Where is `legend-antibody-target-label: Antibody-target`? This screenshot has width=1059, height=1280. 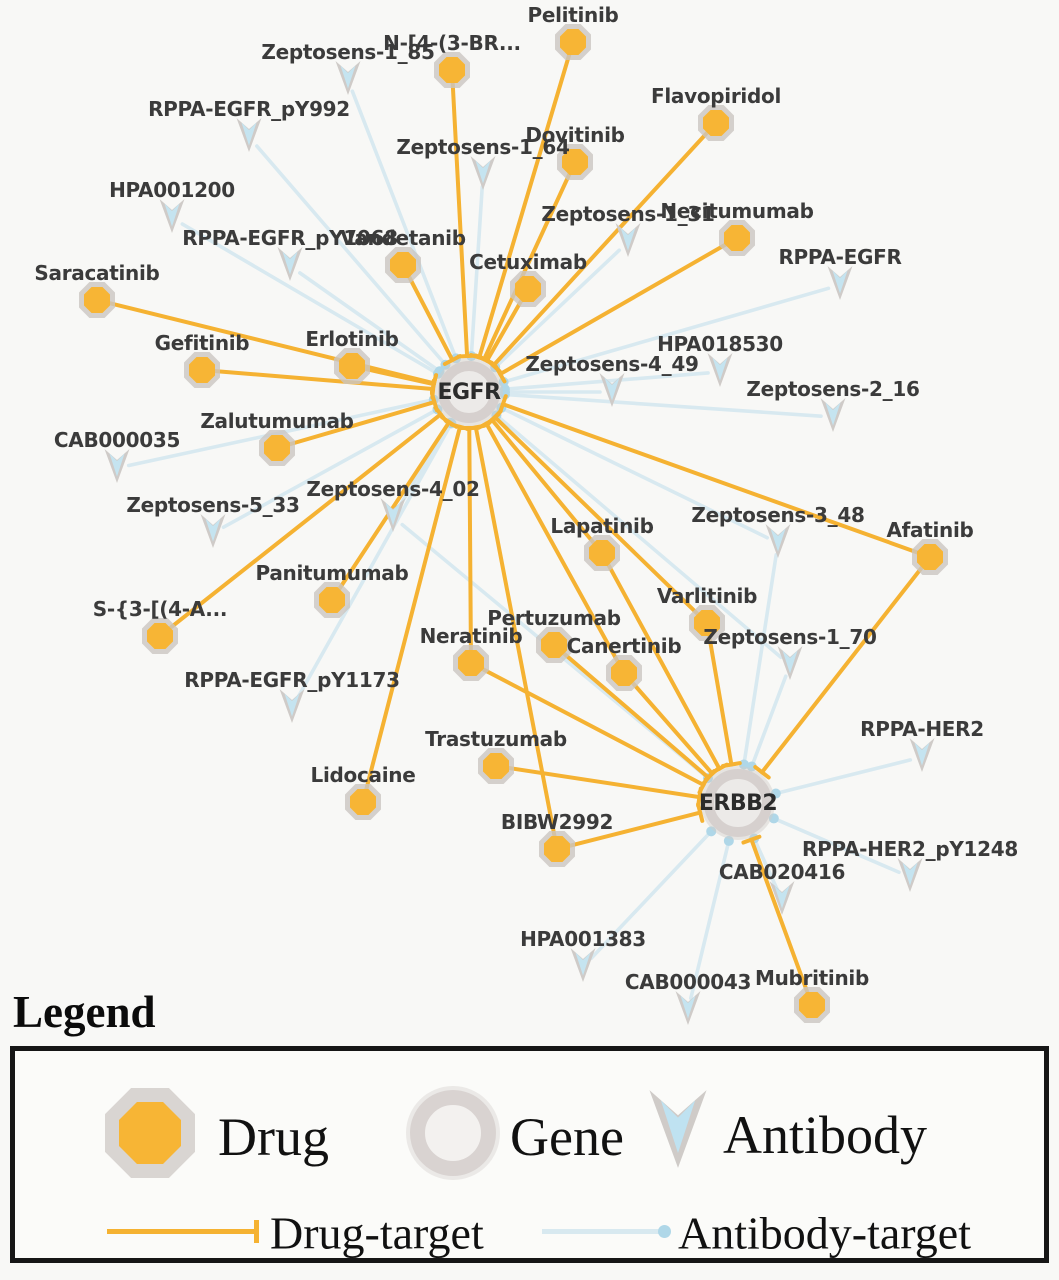
legend-antibody-target-label: Antibody-target is located at coordinates (824, 1233).